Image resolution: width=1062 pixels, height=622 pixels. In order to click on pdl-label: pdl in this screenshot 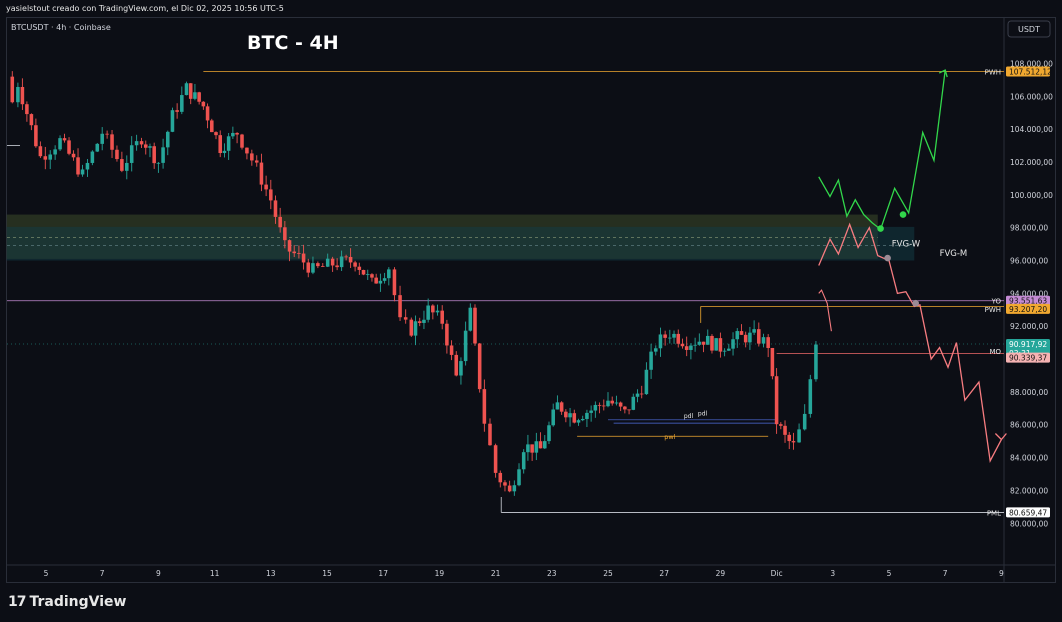, I will do `click(689, 416)`.